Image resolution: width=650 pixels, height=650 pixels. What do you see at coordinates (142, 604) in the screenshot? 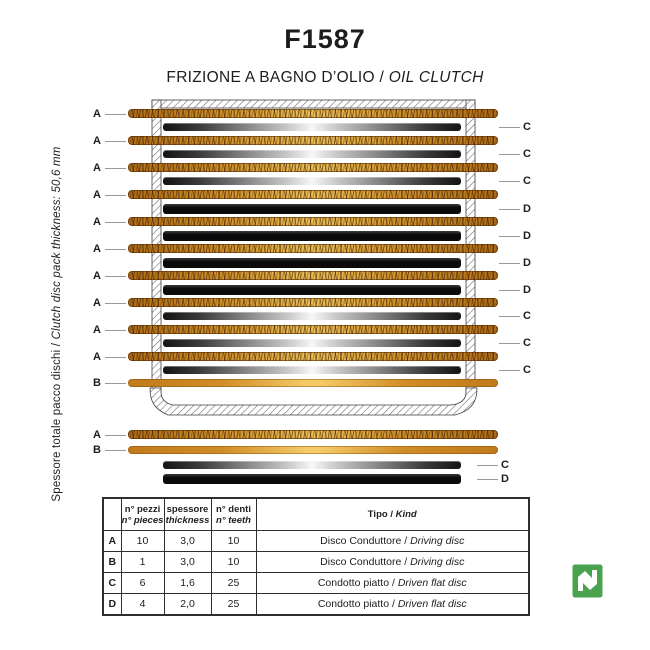
I see `cell-pieces: 4` at bounding box center [142, 604].